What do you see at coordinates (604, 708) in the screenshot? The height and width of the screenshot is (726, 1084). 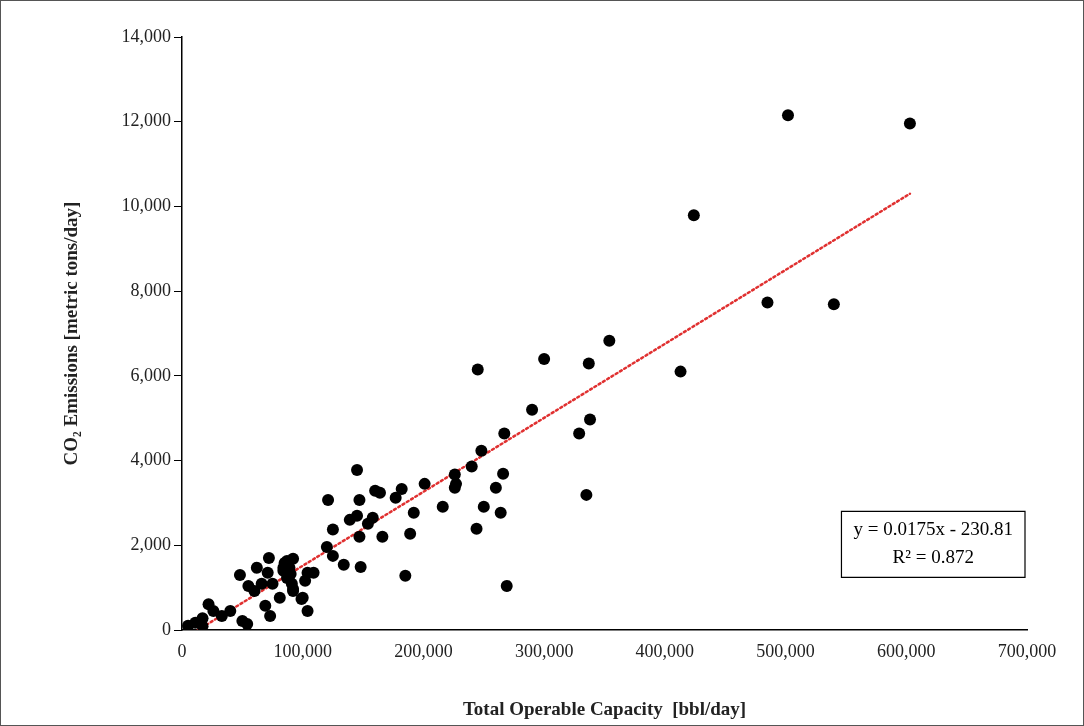 I see `x-axis-title: Total Operable Capacity [bbl/day]` at bounding box center [604, 708].